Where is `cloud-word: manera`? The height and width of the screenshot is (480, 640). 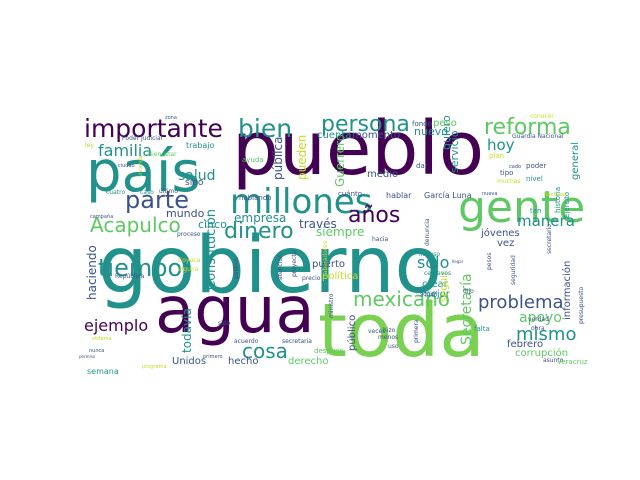 cloud-word: manera is located at coordinates (546, 221).